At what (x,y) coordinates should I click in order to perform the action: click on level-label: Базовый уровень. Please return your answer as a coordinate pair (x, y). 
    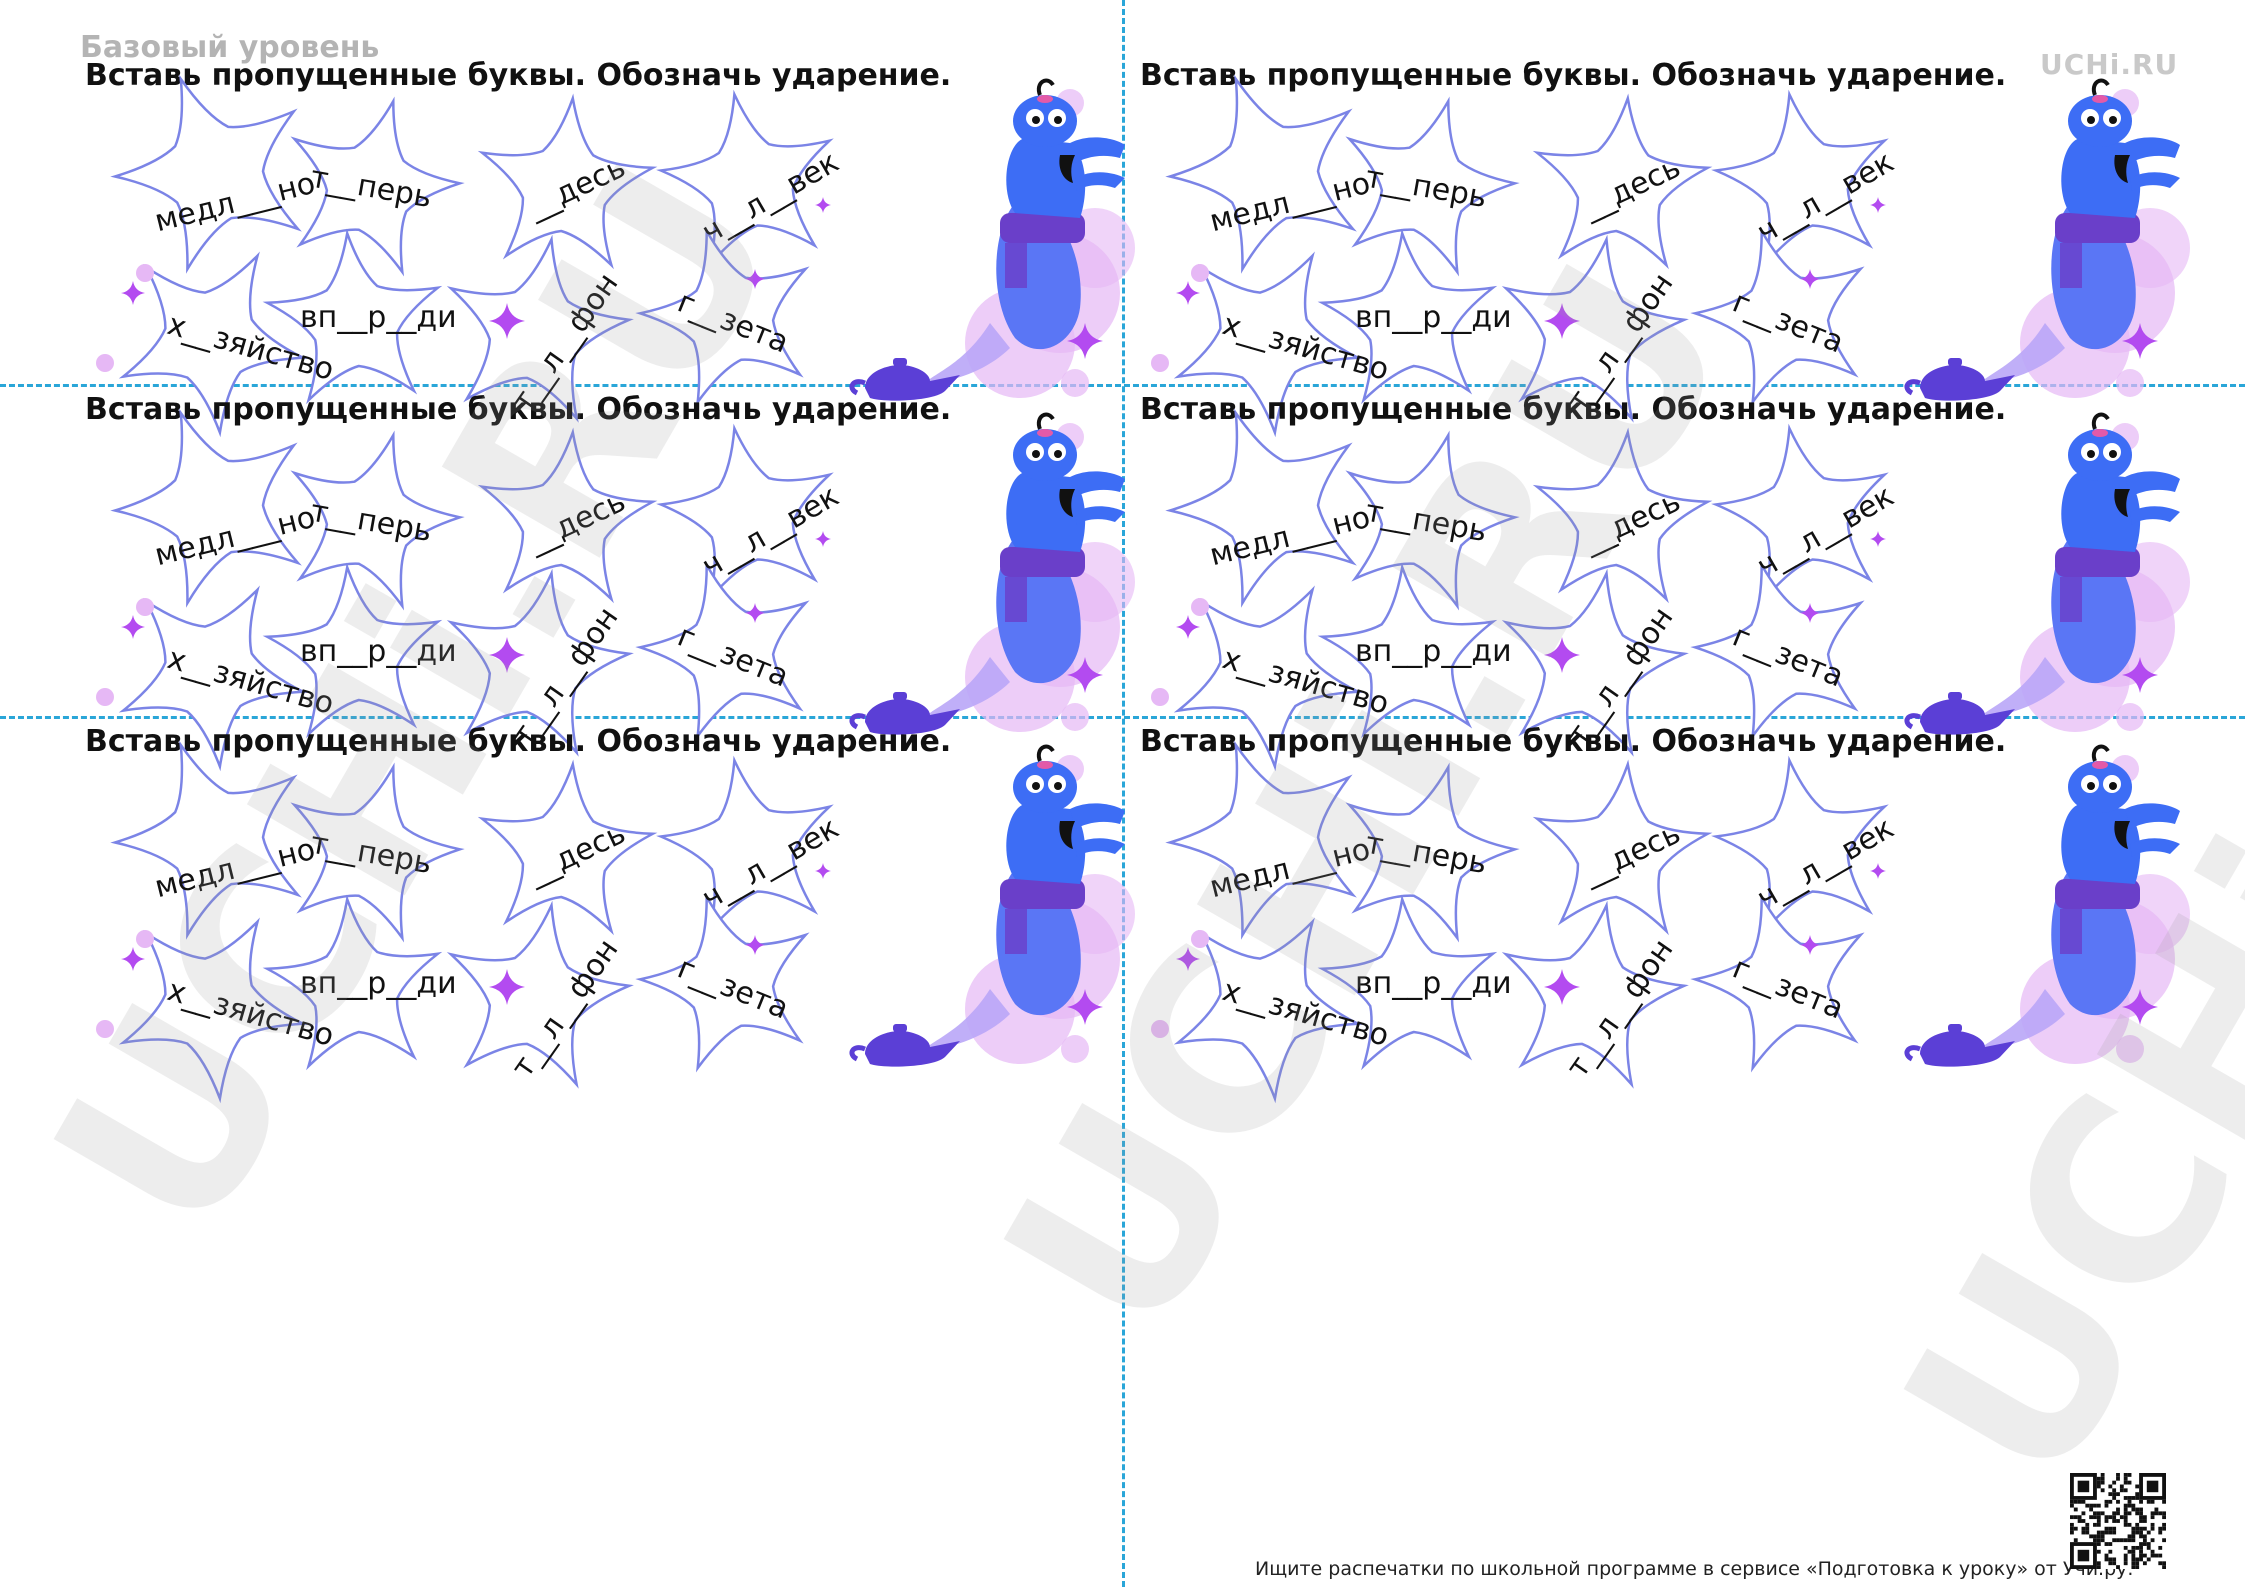
    Looking at the image, I should click on (230, 47).